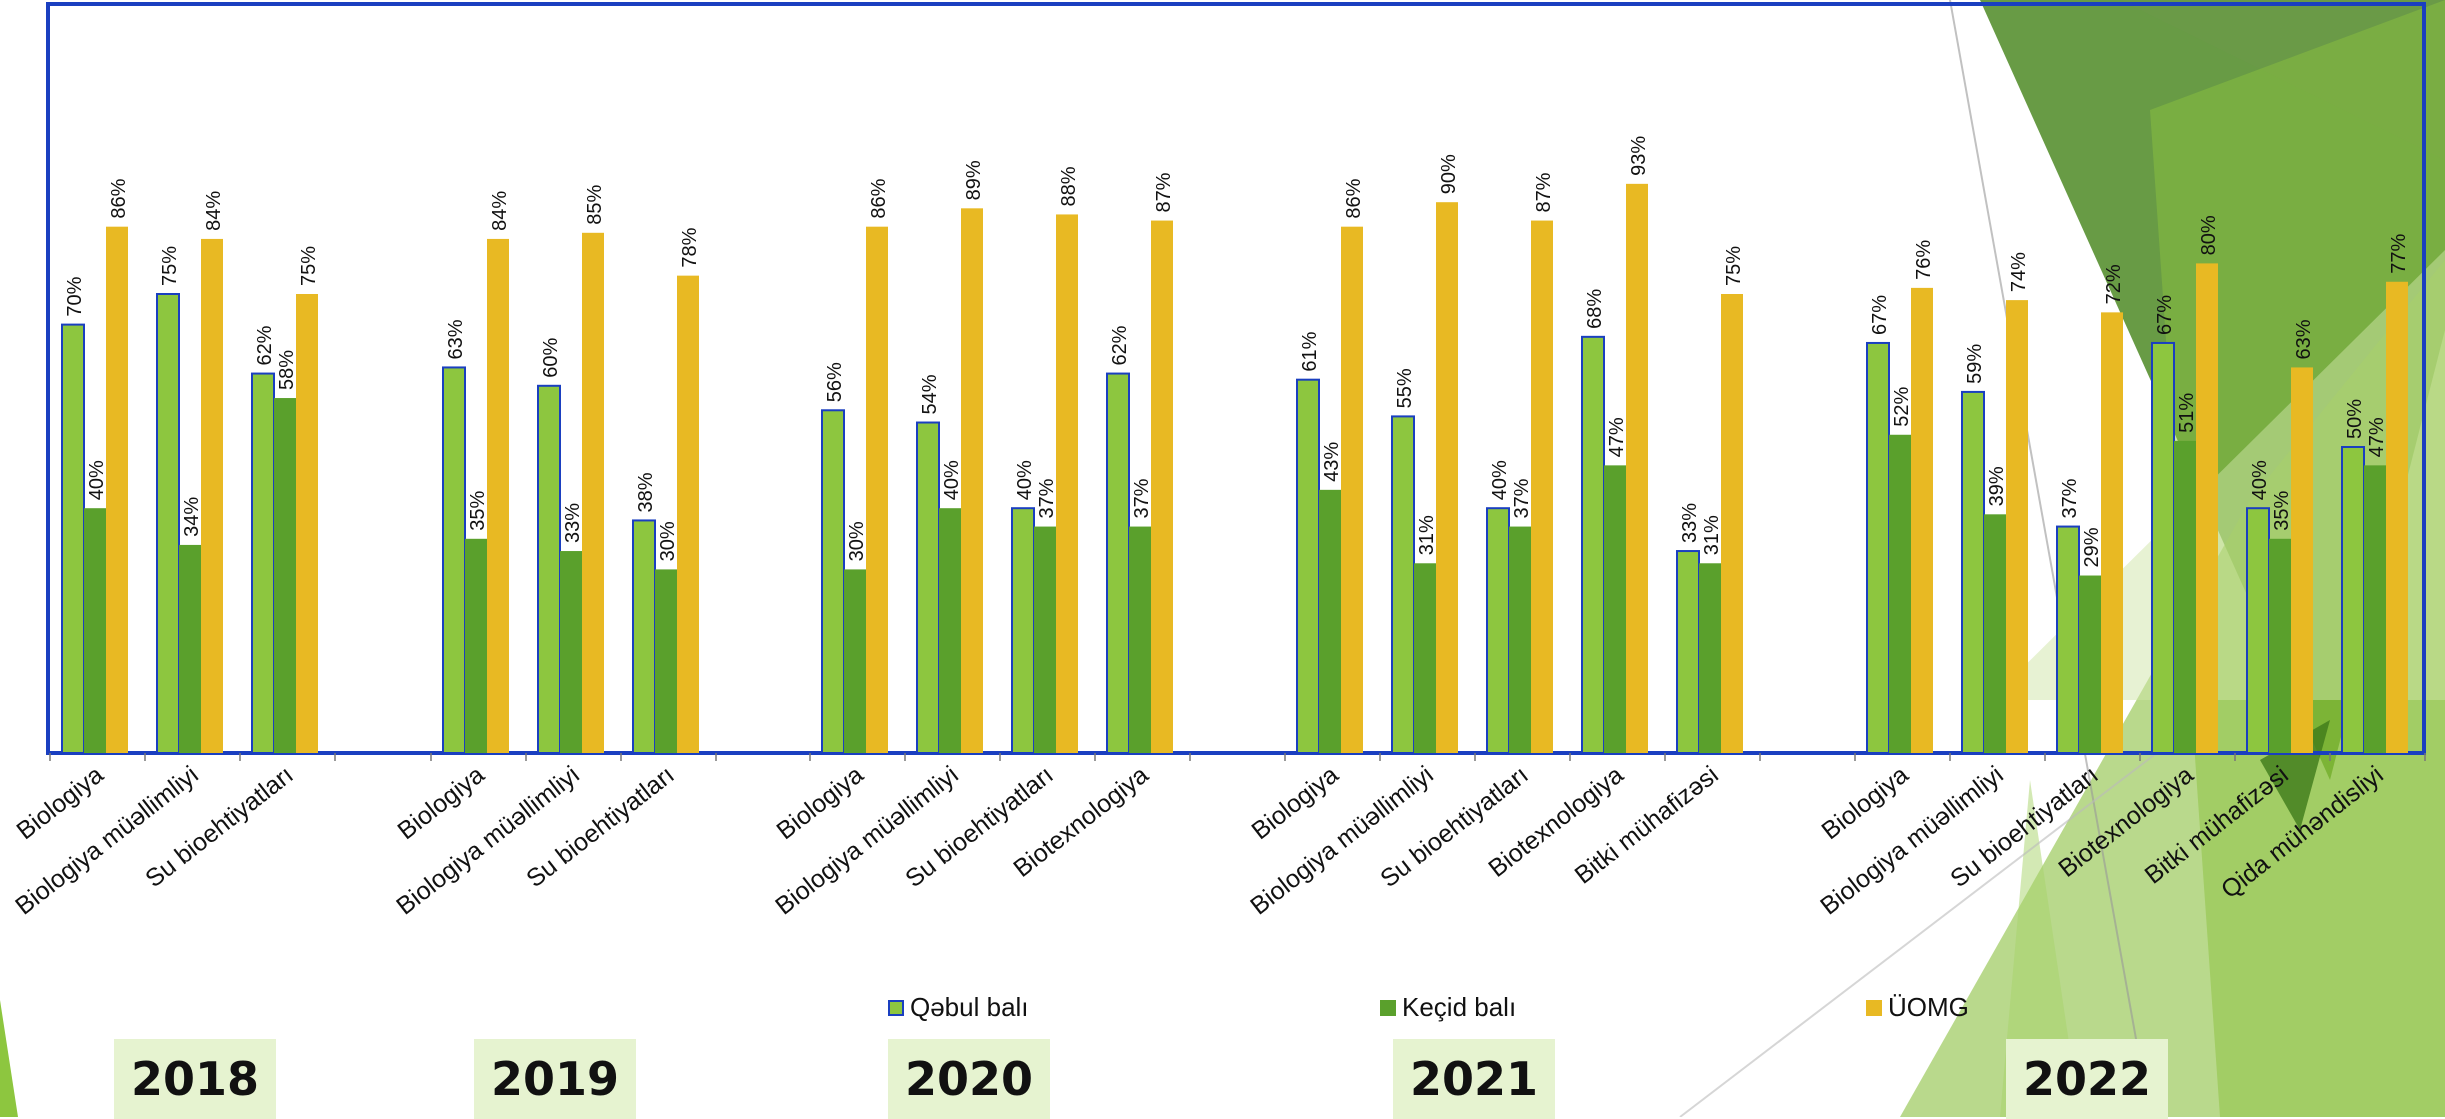 This screenshot has width=2445, height=1119. What do you see at coordinates (195, 1079) in the screenshot?
I see `year-label-2018: 2018` at bounding box center [195, 1079].